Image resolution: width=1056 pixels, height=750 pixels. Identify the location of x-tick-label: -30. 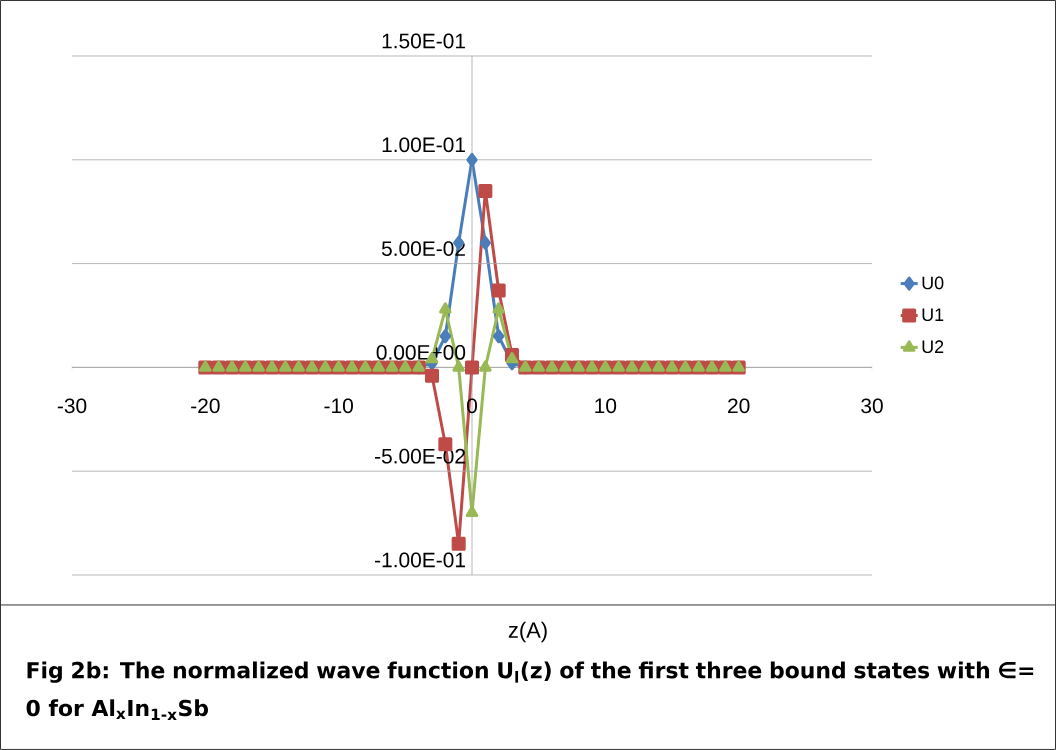
(72, 406).